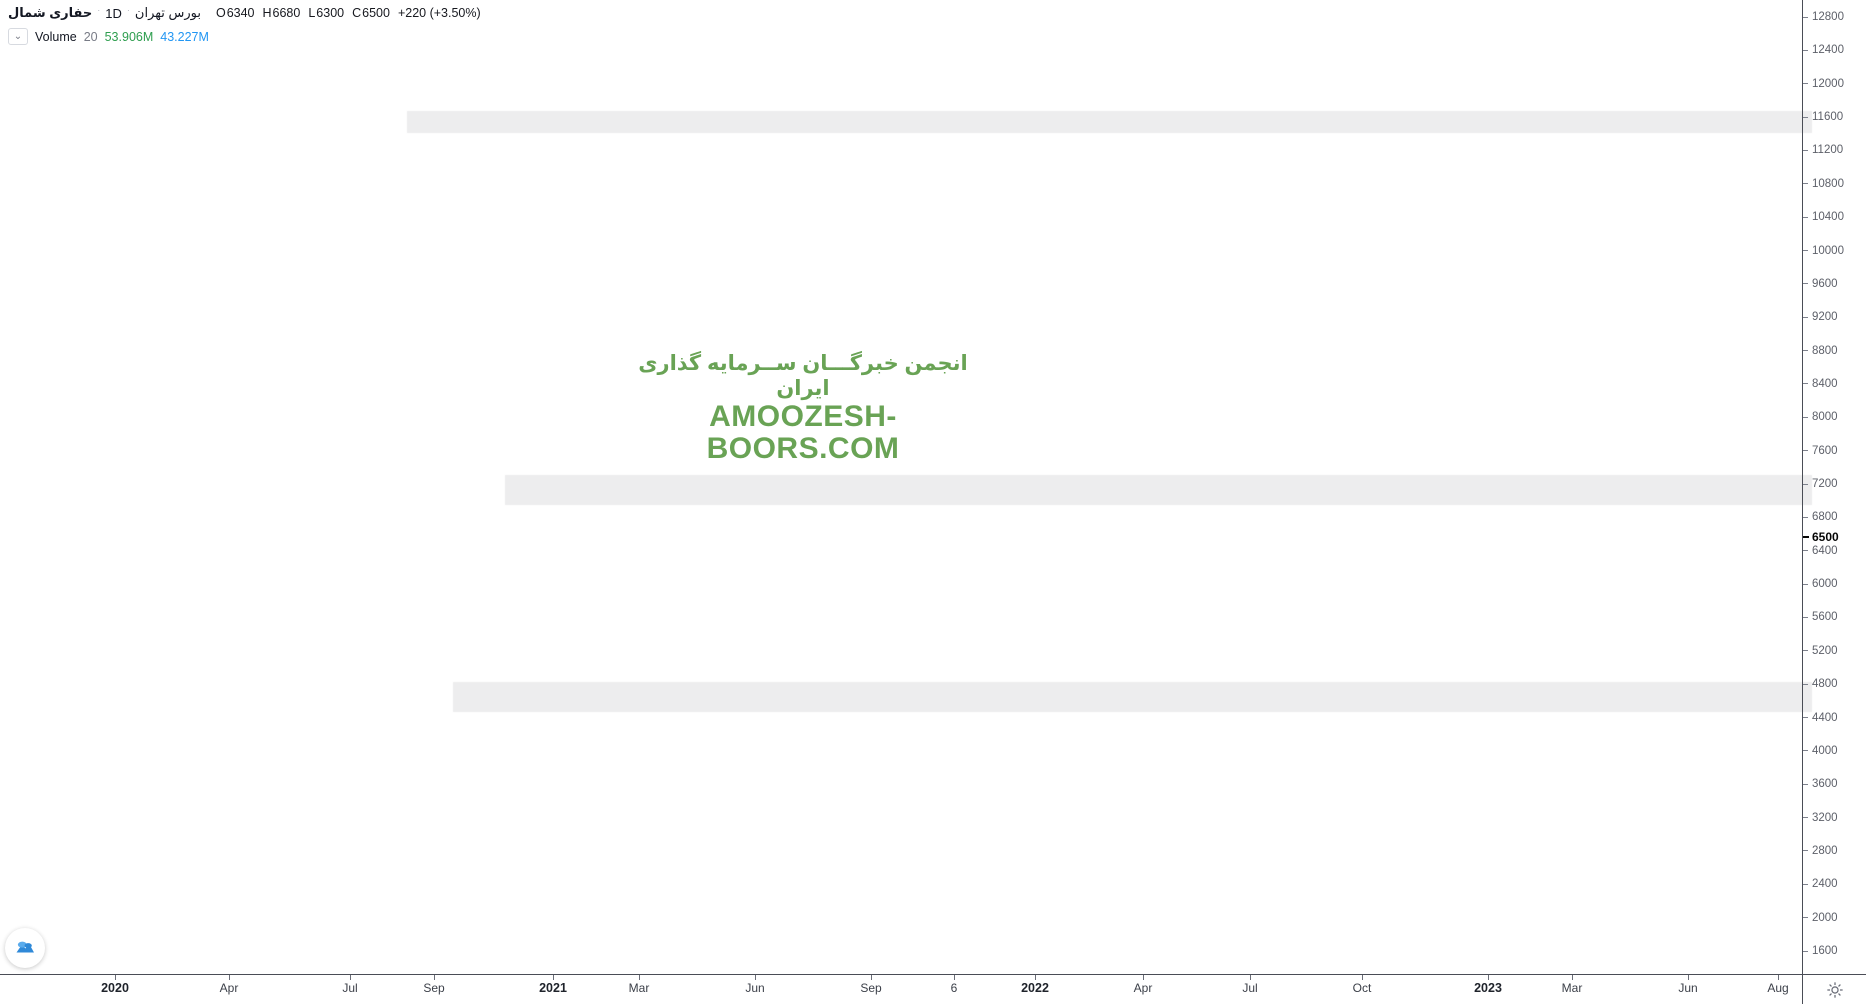  I want to click on price-tick-label: 3600, so click(1820, 784).